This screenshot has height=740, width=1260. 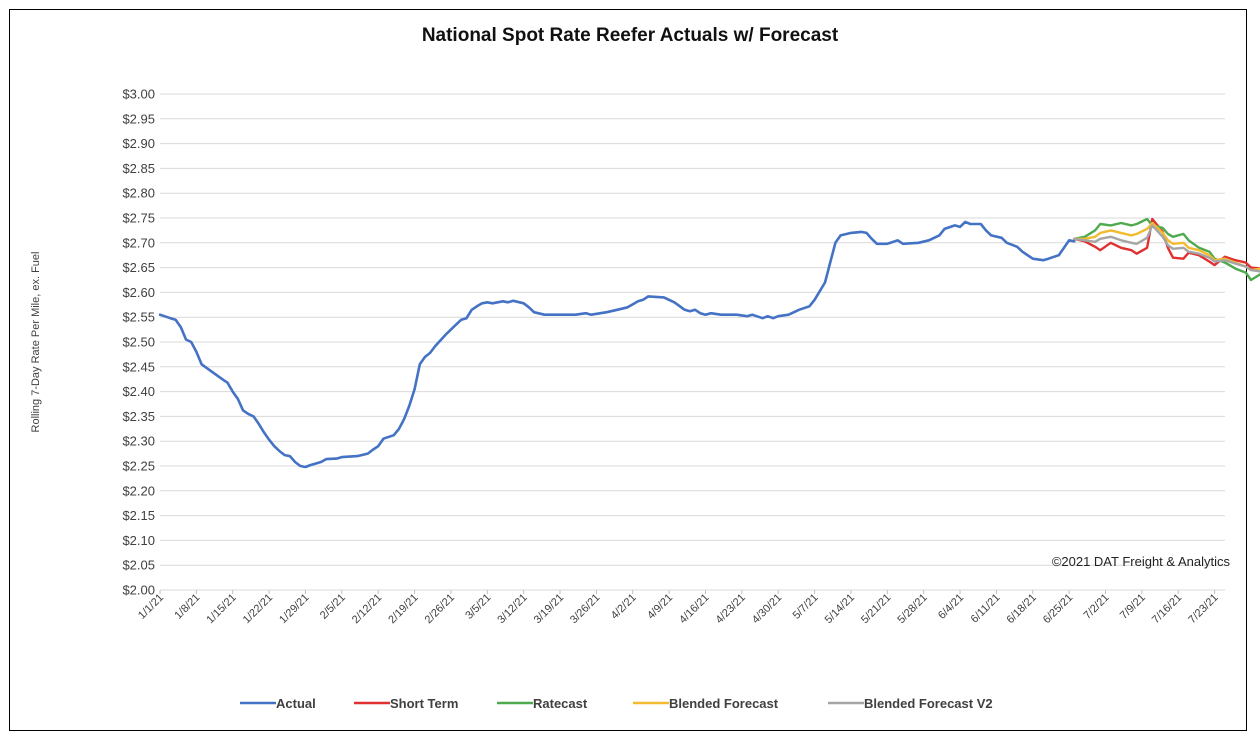 What do you see at coordinates (138, 218) in the screenshot?
I see `y-tick-label: $2.75` at bounding box center [138, 218].